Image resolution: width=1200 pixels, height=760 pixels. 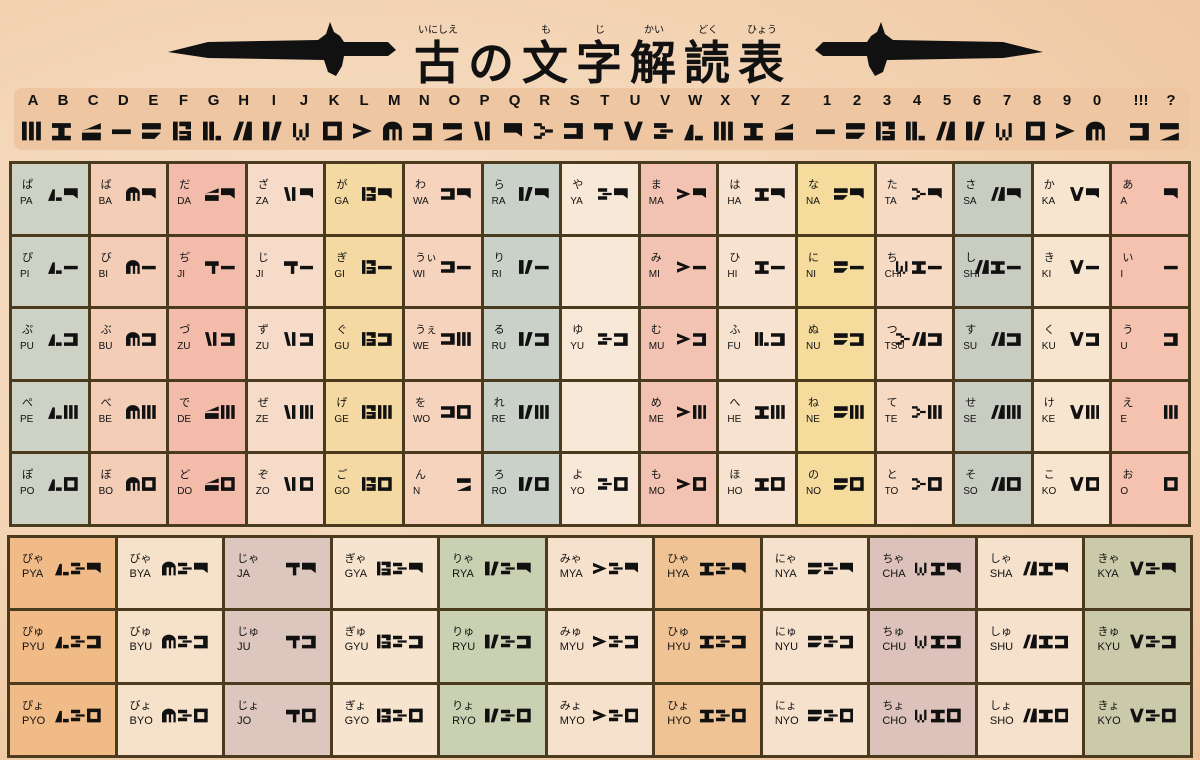 What do you see at coordinates (183, 100) in the screenshot?
I see `cipher-letter: F` at bounding box center [183, 100].